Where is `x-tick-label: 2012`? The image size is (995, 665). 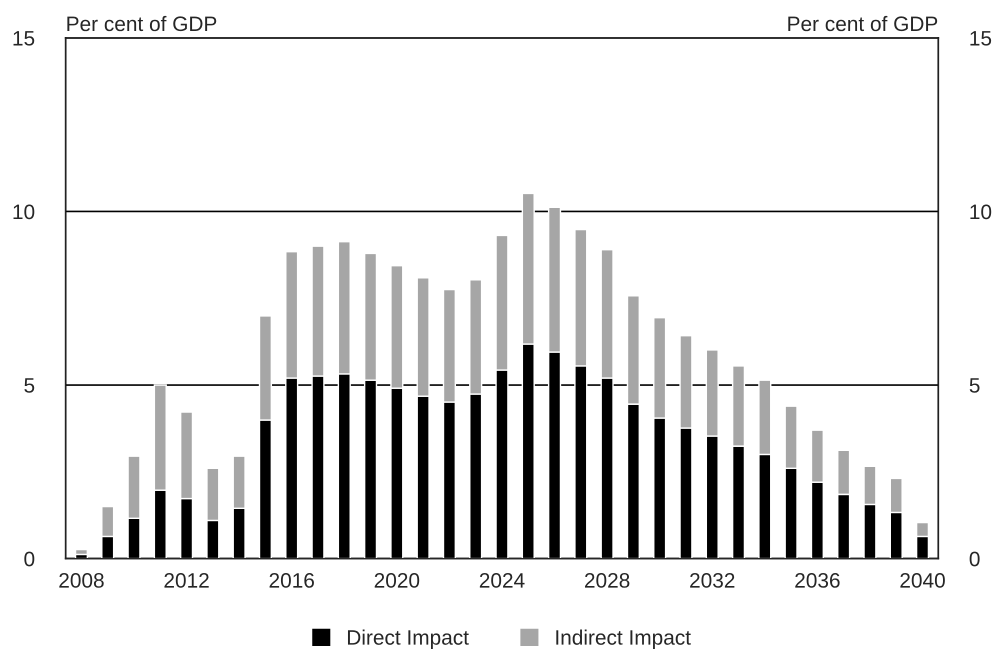
x-tick-label: 2012 is located at coordinates (186, 580).